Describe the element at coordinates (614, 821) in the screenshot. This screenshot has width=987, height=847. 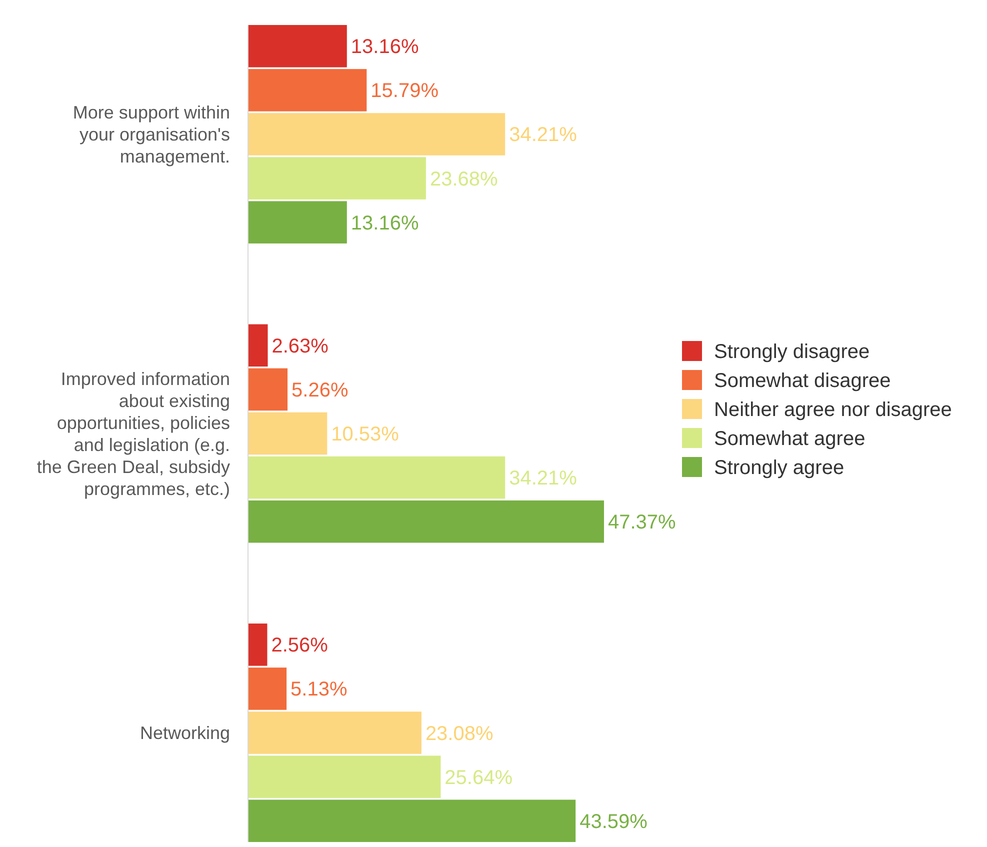
I see `data-label: 43.59%` at that location.